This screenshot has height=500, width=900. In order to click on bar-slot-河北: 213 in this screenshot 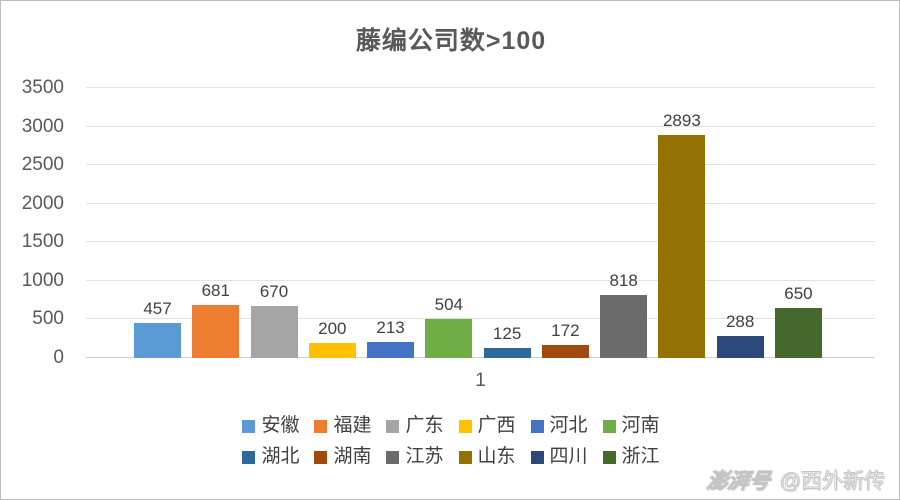, I will do `click(391, 223)`.